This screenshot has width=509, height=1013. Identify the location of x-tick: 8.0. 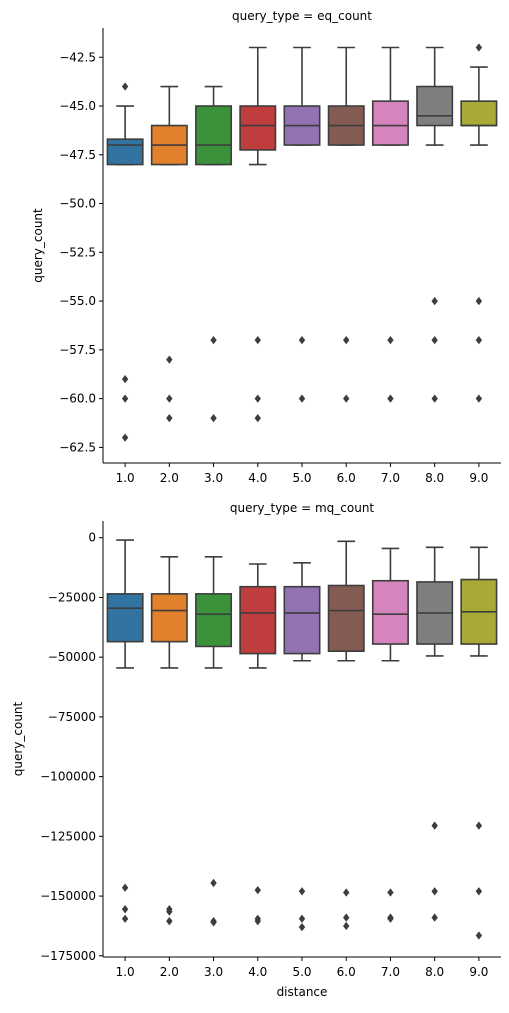
(434, 968).